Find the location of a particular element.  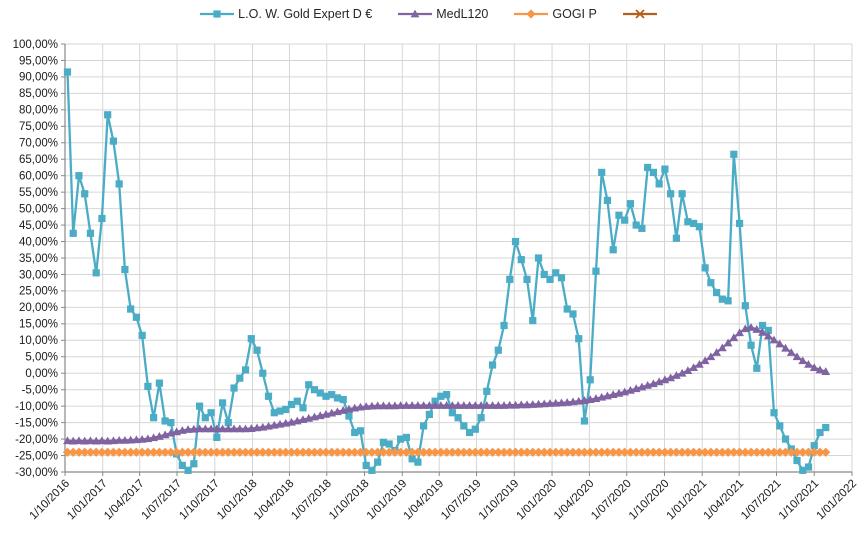

y-tick-label: 60,00% is located at coordinates (38, 176).